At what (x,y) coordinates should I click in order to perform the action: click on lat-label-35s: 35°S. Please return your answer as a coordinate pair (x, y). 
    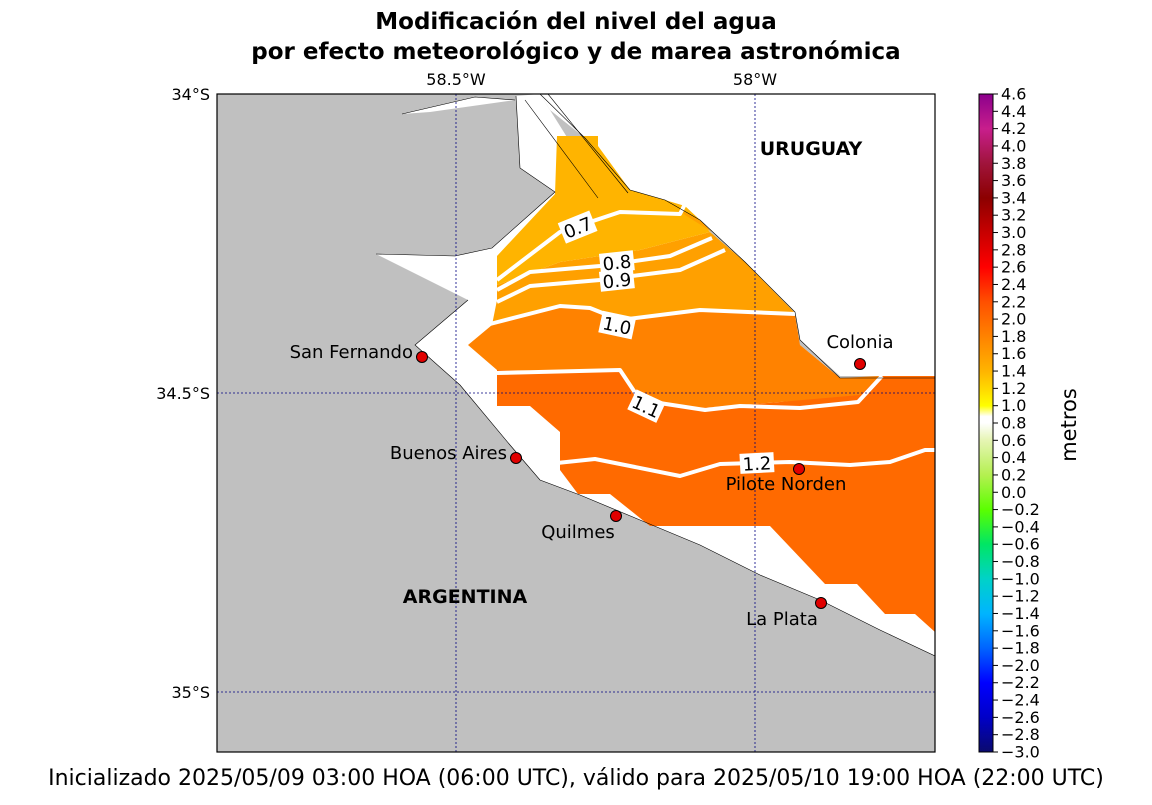
    Looking at the image, I should click on (190, 692).